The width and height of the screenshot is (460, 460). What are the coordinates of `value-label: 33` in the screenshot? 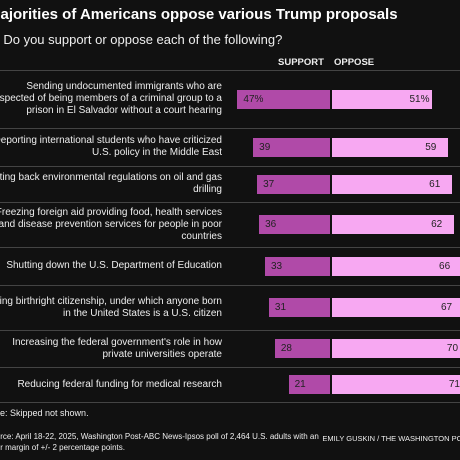 It's located at (276, 266).